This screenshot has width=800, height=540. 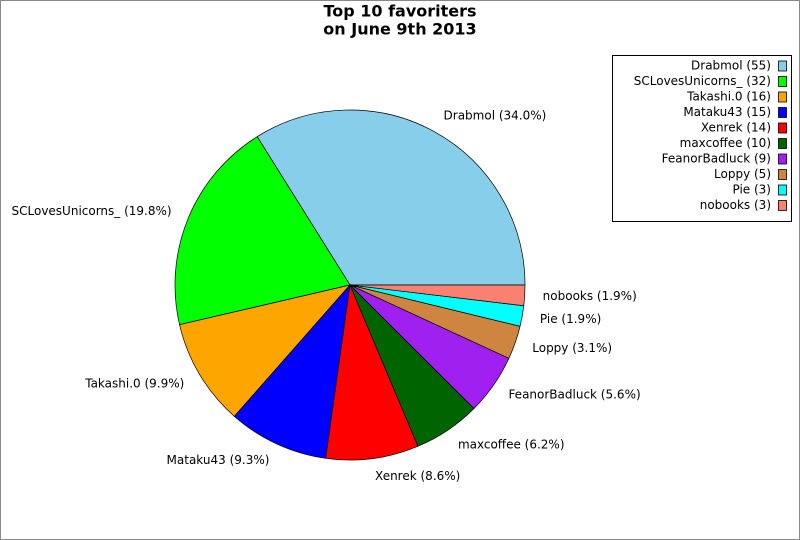 What do you see at coordinates (399, 29) in the screenshot?
I see `chart-subtitle: on June 9th 2013` at bounding box center [399, 29].